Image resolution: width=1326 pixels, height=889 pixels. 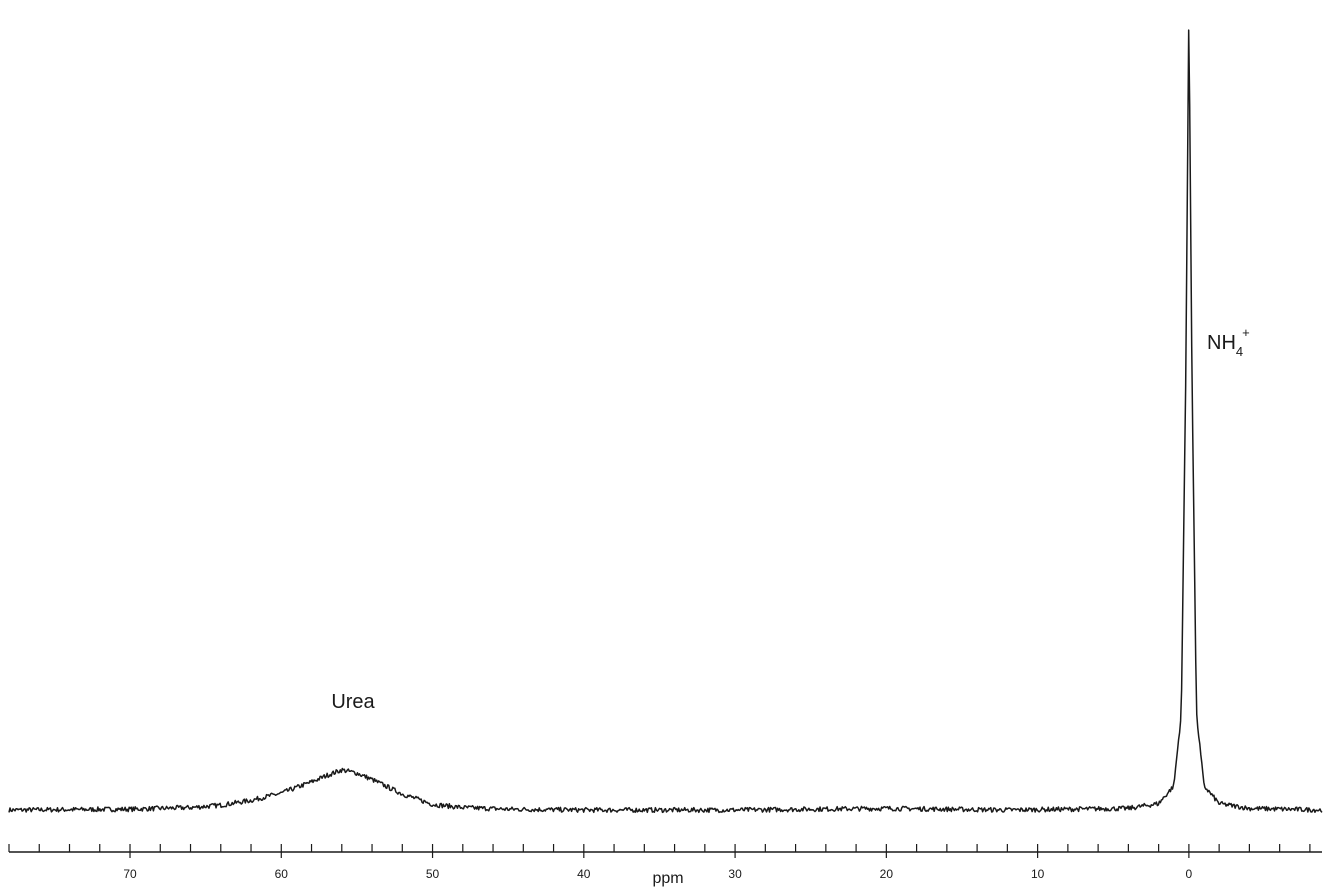 I want to click on peak-annotation-urea: Urea, so click(x=353, y=702).